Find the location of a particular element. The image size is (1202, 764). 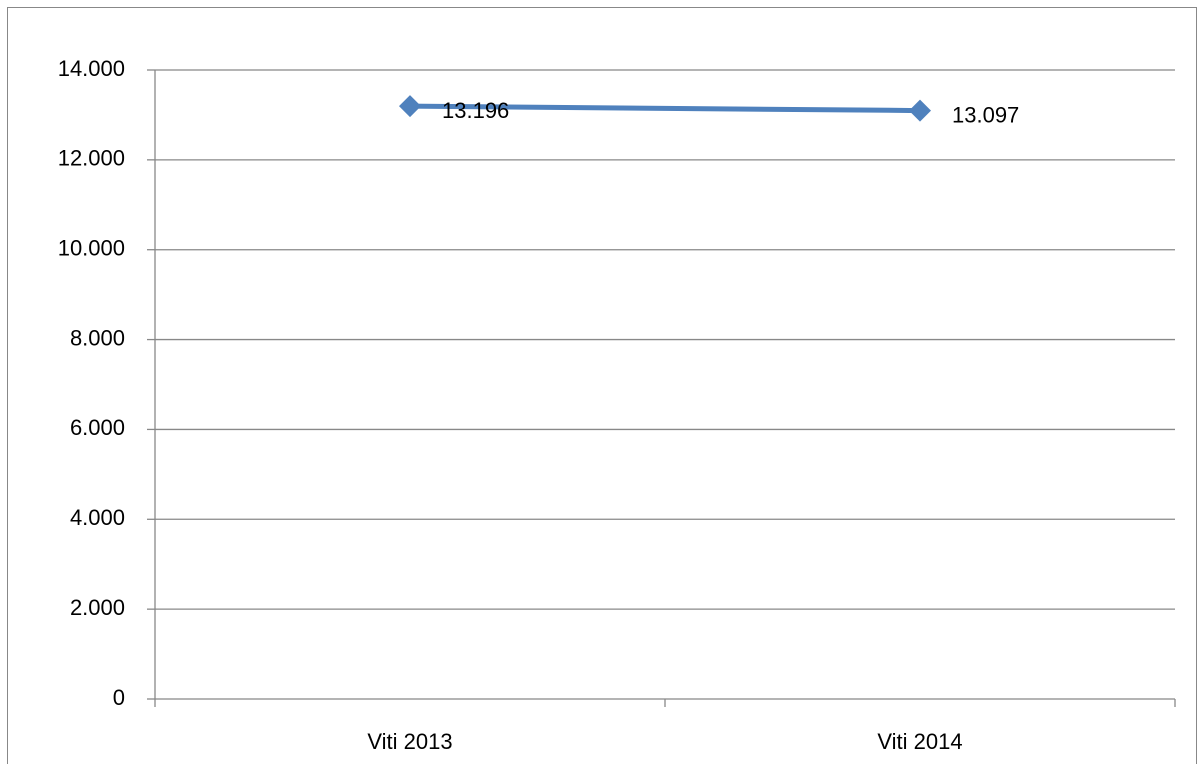

x-tick-label: Viti 2013 is located at coordinates (409, 741).